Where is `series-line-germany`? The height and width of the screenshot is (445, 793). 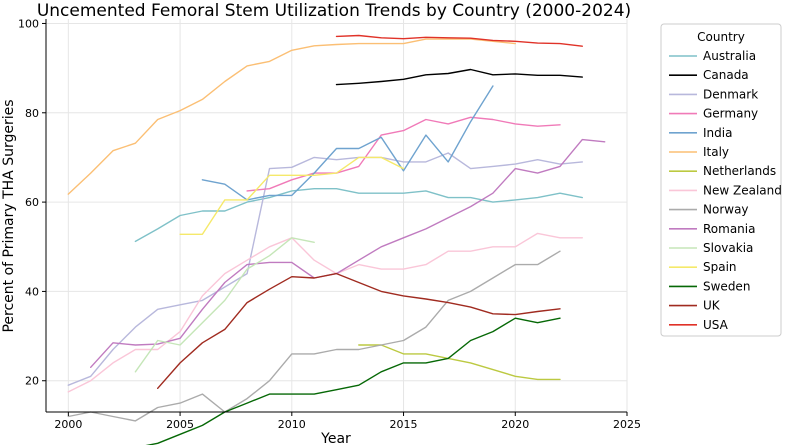 series-line-germany is located at coordinates (403, 154).